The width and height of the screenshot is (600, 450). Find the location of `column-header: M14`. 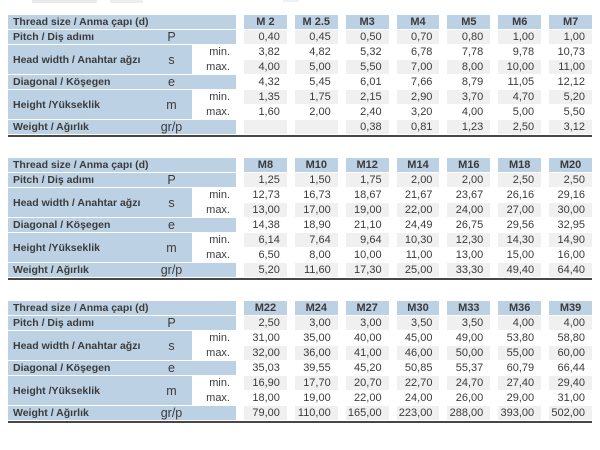

column-header: M14 is located at coordinates (418, 165).